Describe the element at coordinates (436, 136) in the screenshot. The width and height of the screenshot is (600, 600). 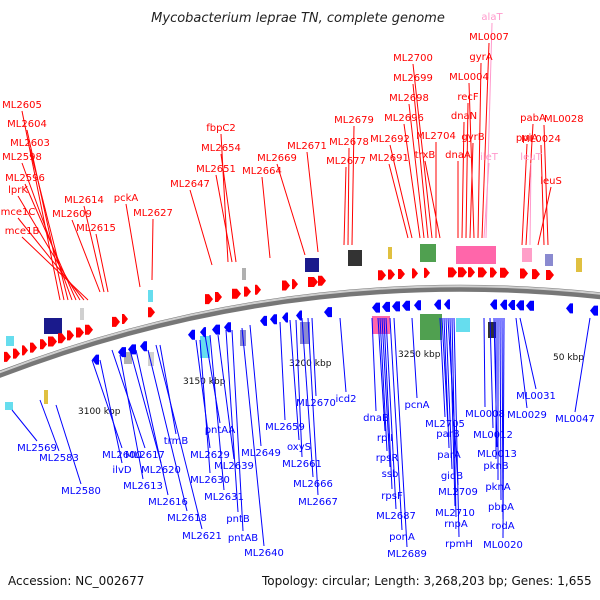
I see `gene-label-ml2704: ML2704` at that location.